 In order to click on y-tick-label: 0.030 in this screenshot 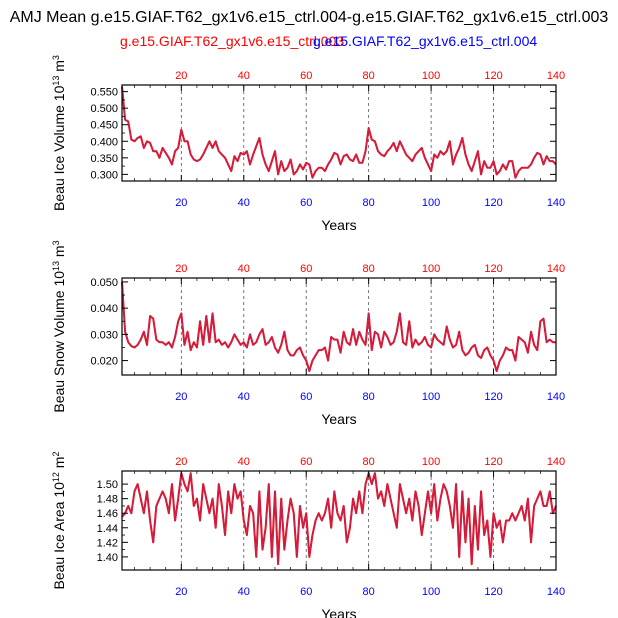, I will do `click(104, 335)`.